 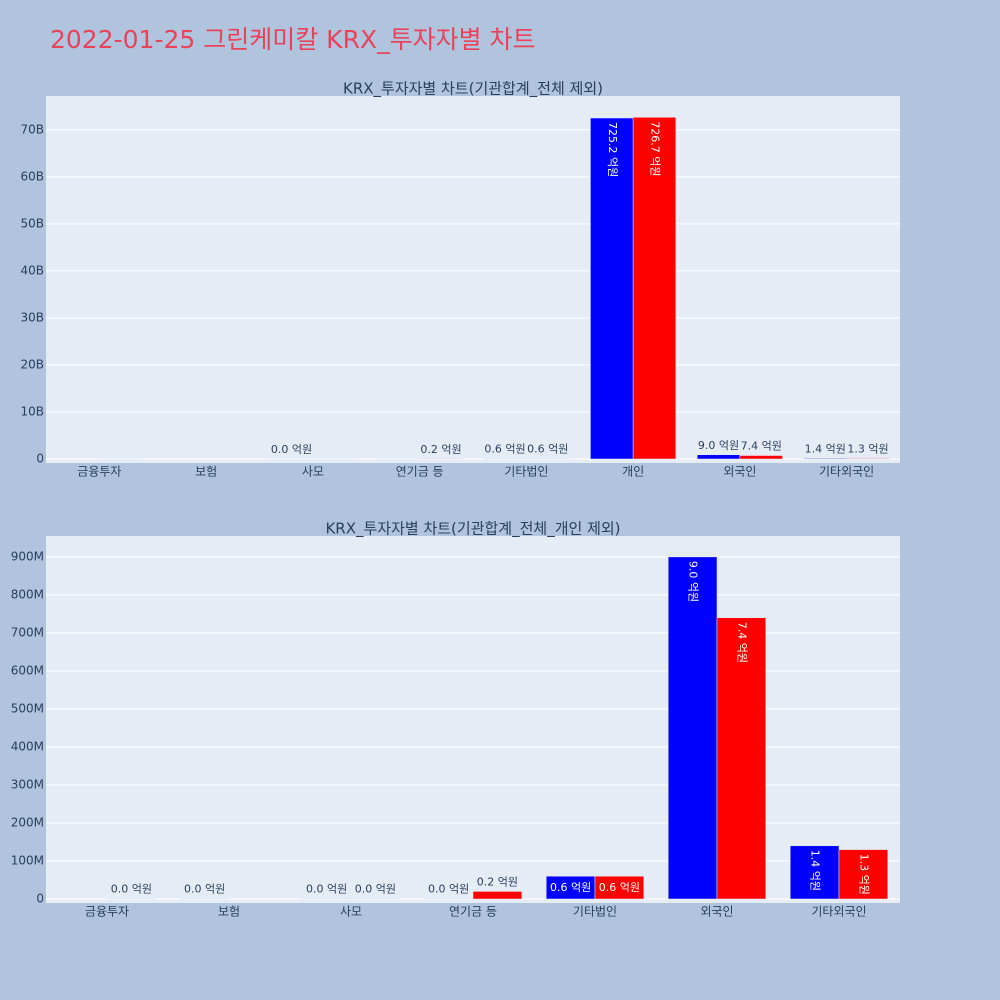 What do you see at coordinates (27, 594) in the screenshot?
I see `y-tick-label: 800M` at bounding box center [27, 594].